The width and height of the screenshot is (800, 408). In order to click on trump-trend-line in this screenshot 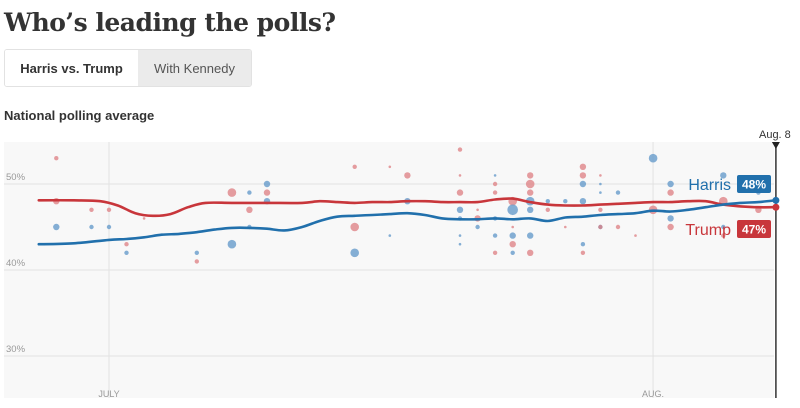, I will do `click(407, 207)`.